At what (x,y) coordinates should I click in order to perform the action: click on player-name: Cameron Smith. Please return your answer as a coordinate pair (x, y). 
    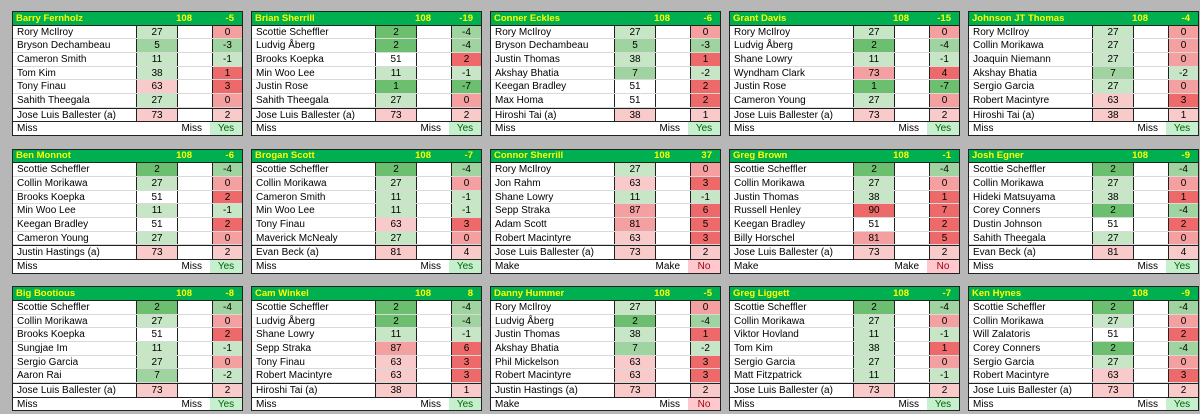
    Looking at the image, I should click on (314, 197).